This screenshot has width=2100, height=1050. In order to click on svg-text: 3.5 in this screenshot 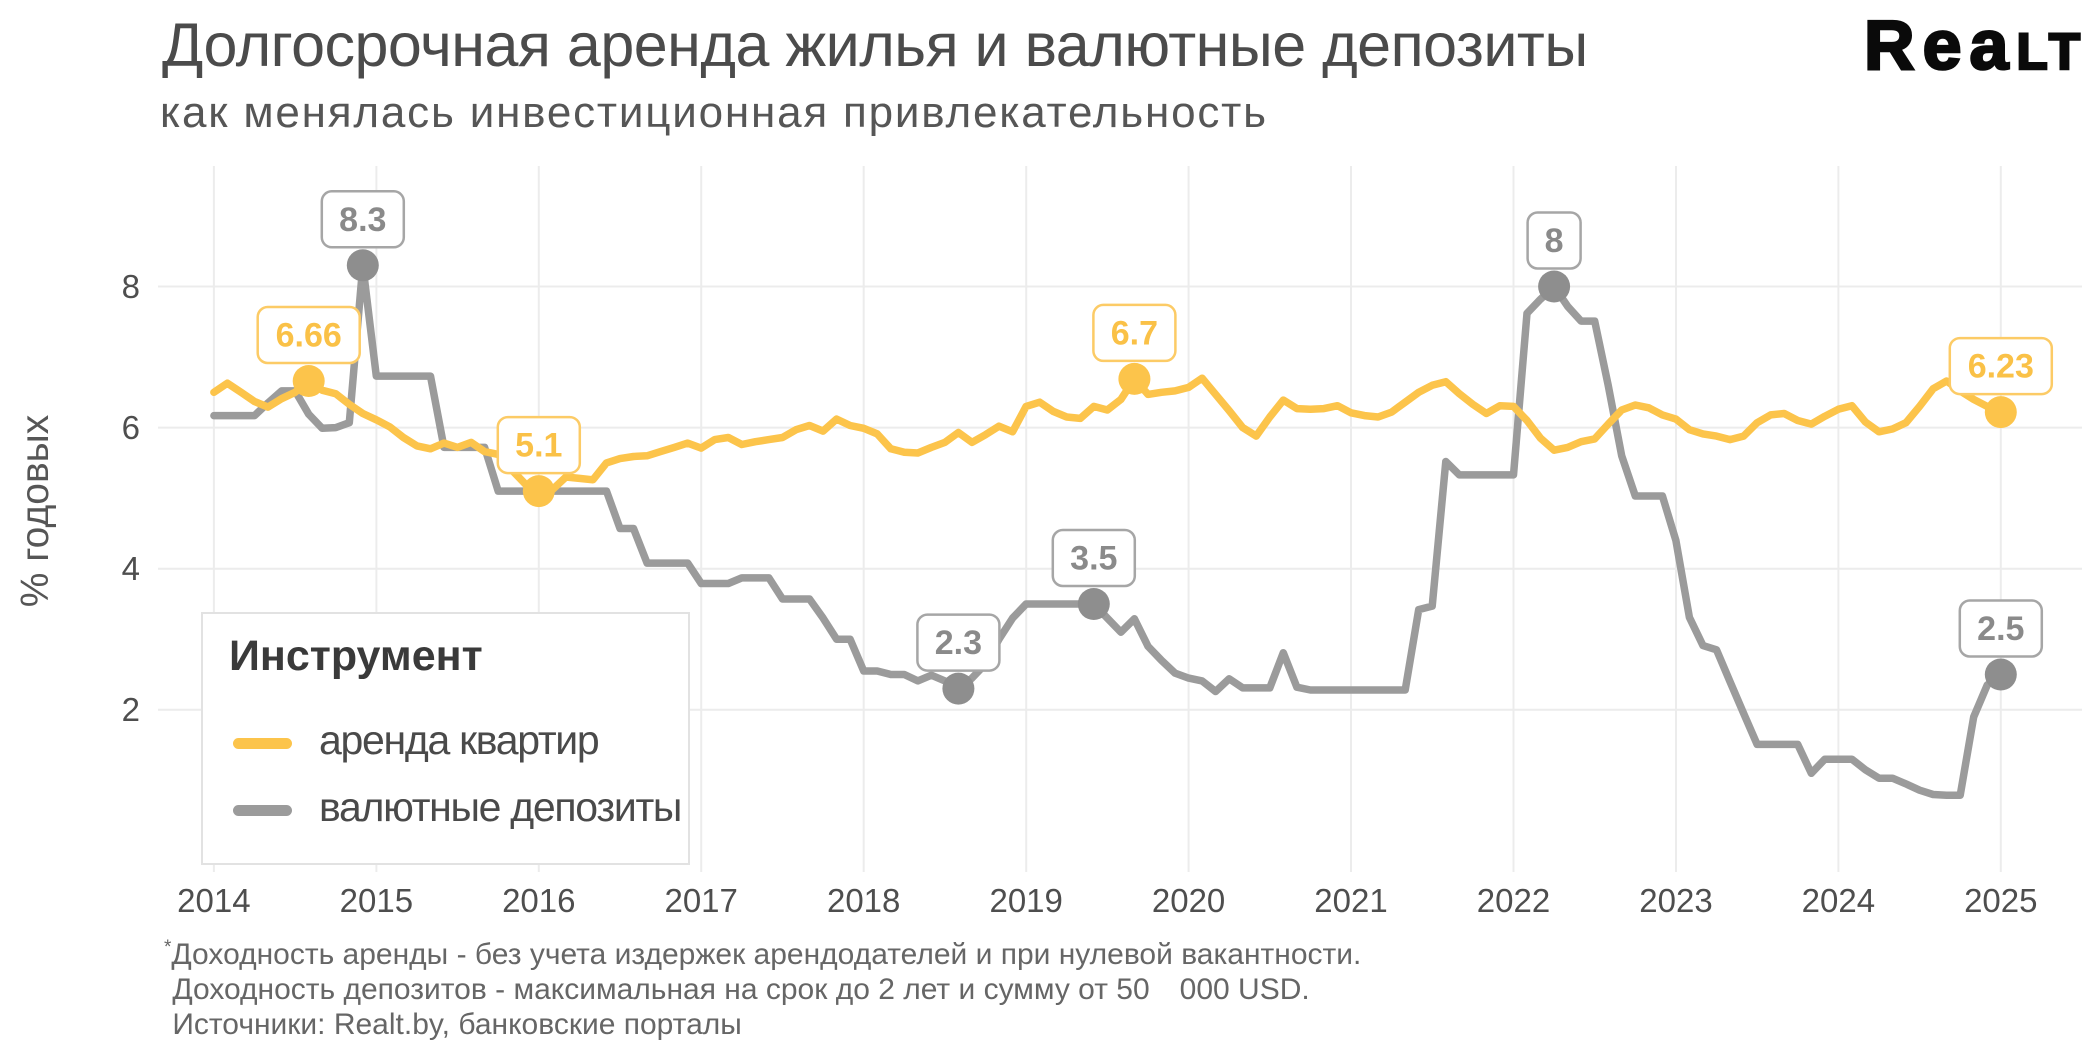, I will do `click(1093, 559)`.